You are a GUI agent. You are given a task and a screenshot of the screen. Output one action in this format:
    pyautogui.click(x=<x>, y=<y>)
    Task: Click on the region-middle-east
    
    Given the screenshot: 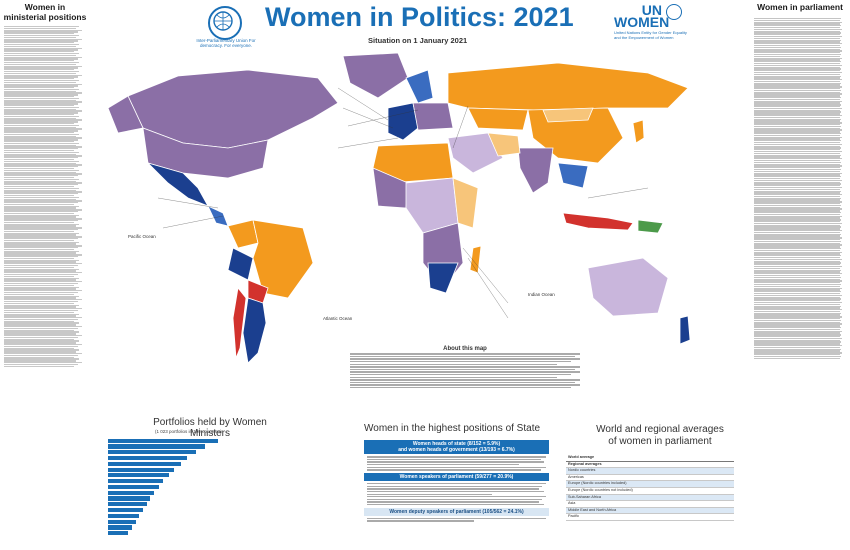 What is the action you would take?
    pyautogui.click(x=475, y=153)
    